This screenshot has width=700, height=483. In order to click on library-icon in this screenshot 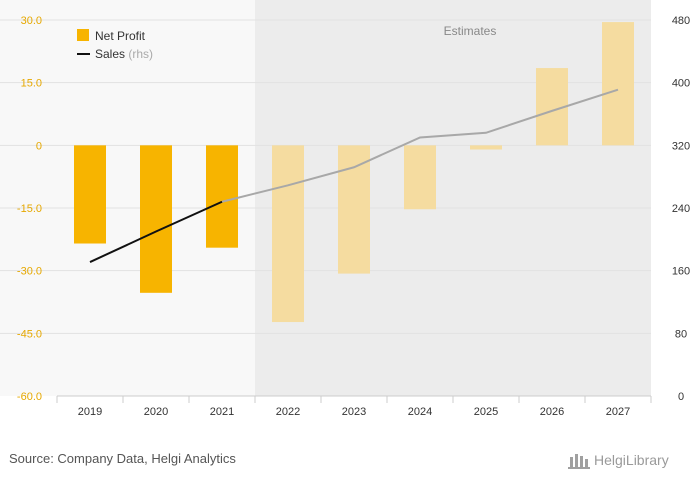, I will do `click(579, 461)`.